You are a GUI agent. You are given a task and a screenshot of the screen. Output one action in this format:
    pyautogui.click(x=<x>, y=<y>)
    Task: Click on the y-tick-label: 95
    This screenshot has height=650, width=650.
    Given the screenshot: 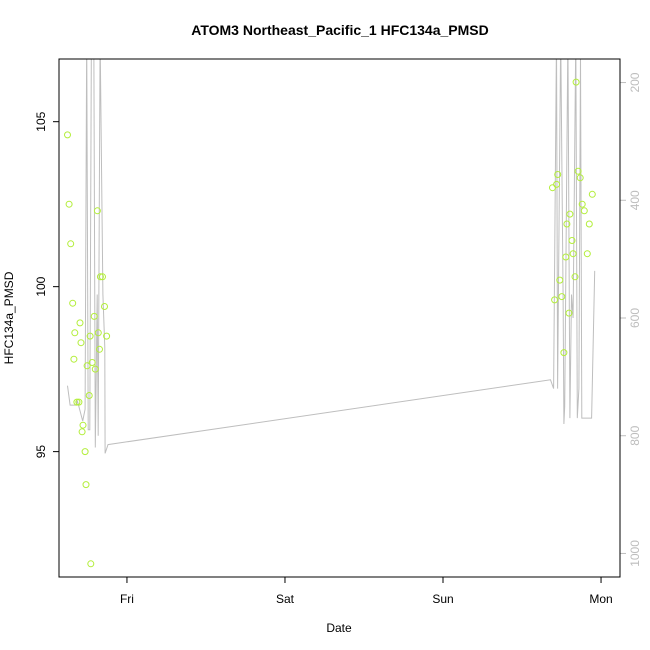 What is the action you would take?
    pyautogui.click(x=41, y=452)
    